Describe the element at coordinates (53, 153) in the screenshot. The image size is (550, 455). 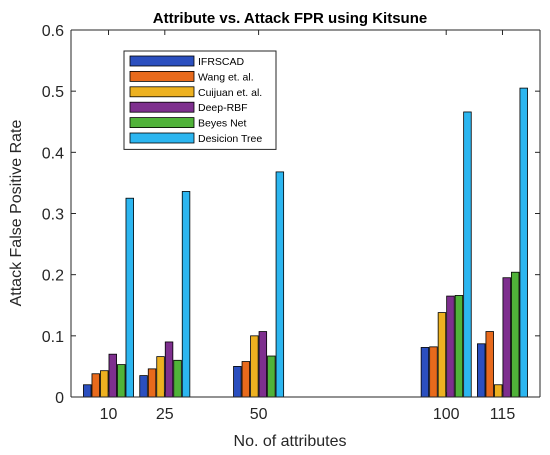
I see `y-tick-label: 0.4` at that location.